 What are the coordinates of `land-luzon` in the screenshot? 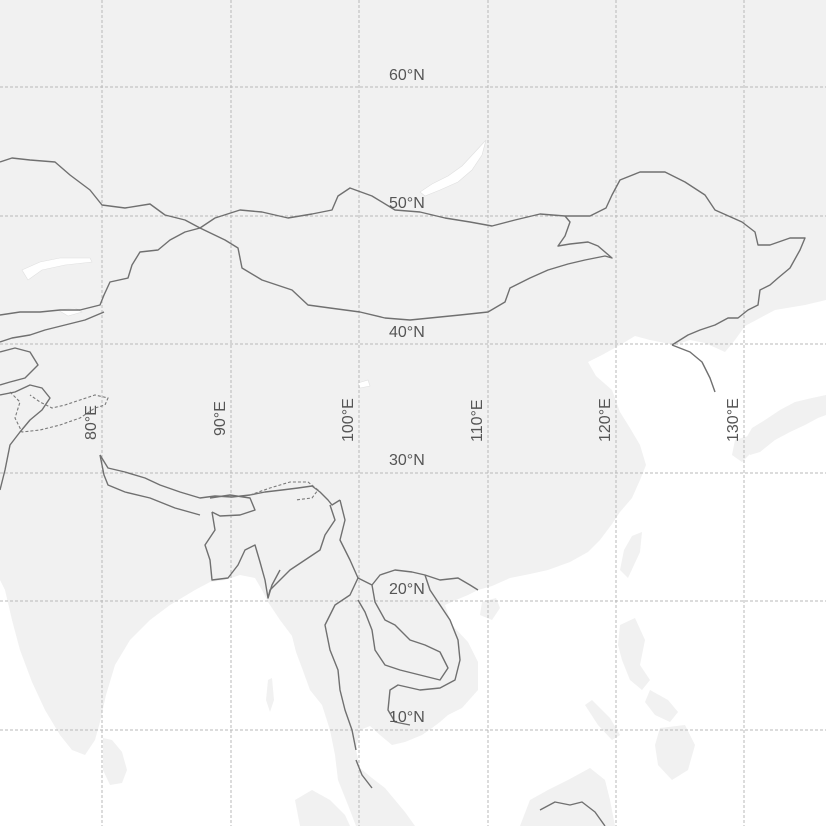 It's located at (634, 654).